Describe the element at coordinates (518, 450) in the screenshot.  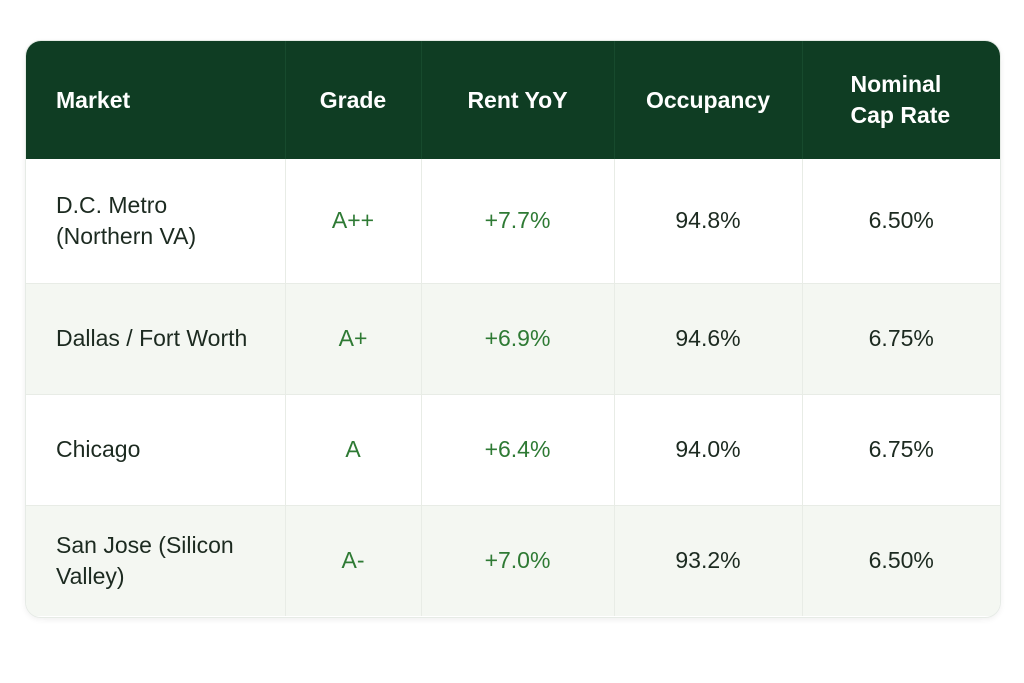
I see `cell-rent-yoy: +6.4%` at that location.